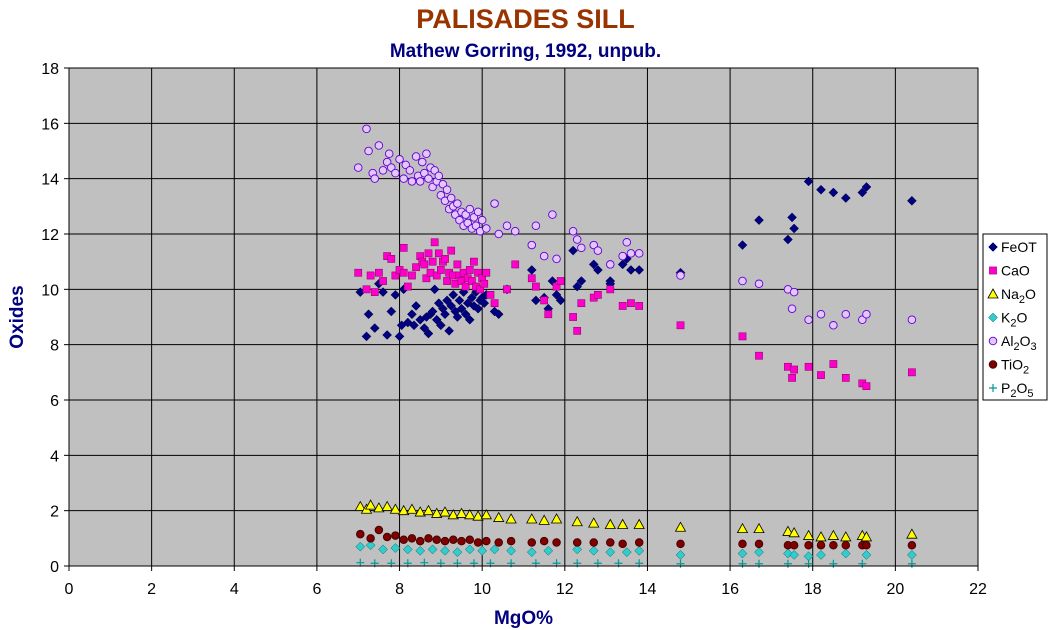 The height and width of the screenshot is (630, 1051). I want to click on y-tick-label: 10, so click(50, 290).